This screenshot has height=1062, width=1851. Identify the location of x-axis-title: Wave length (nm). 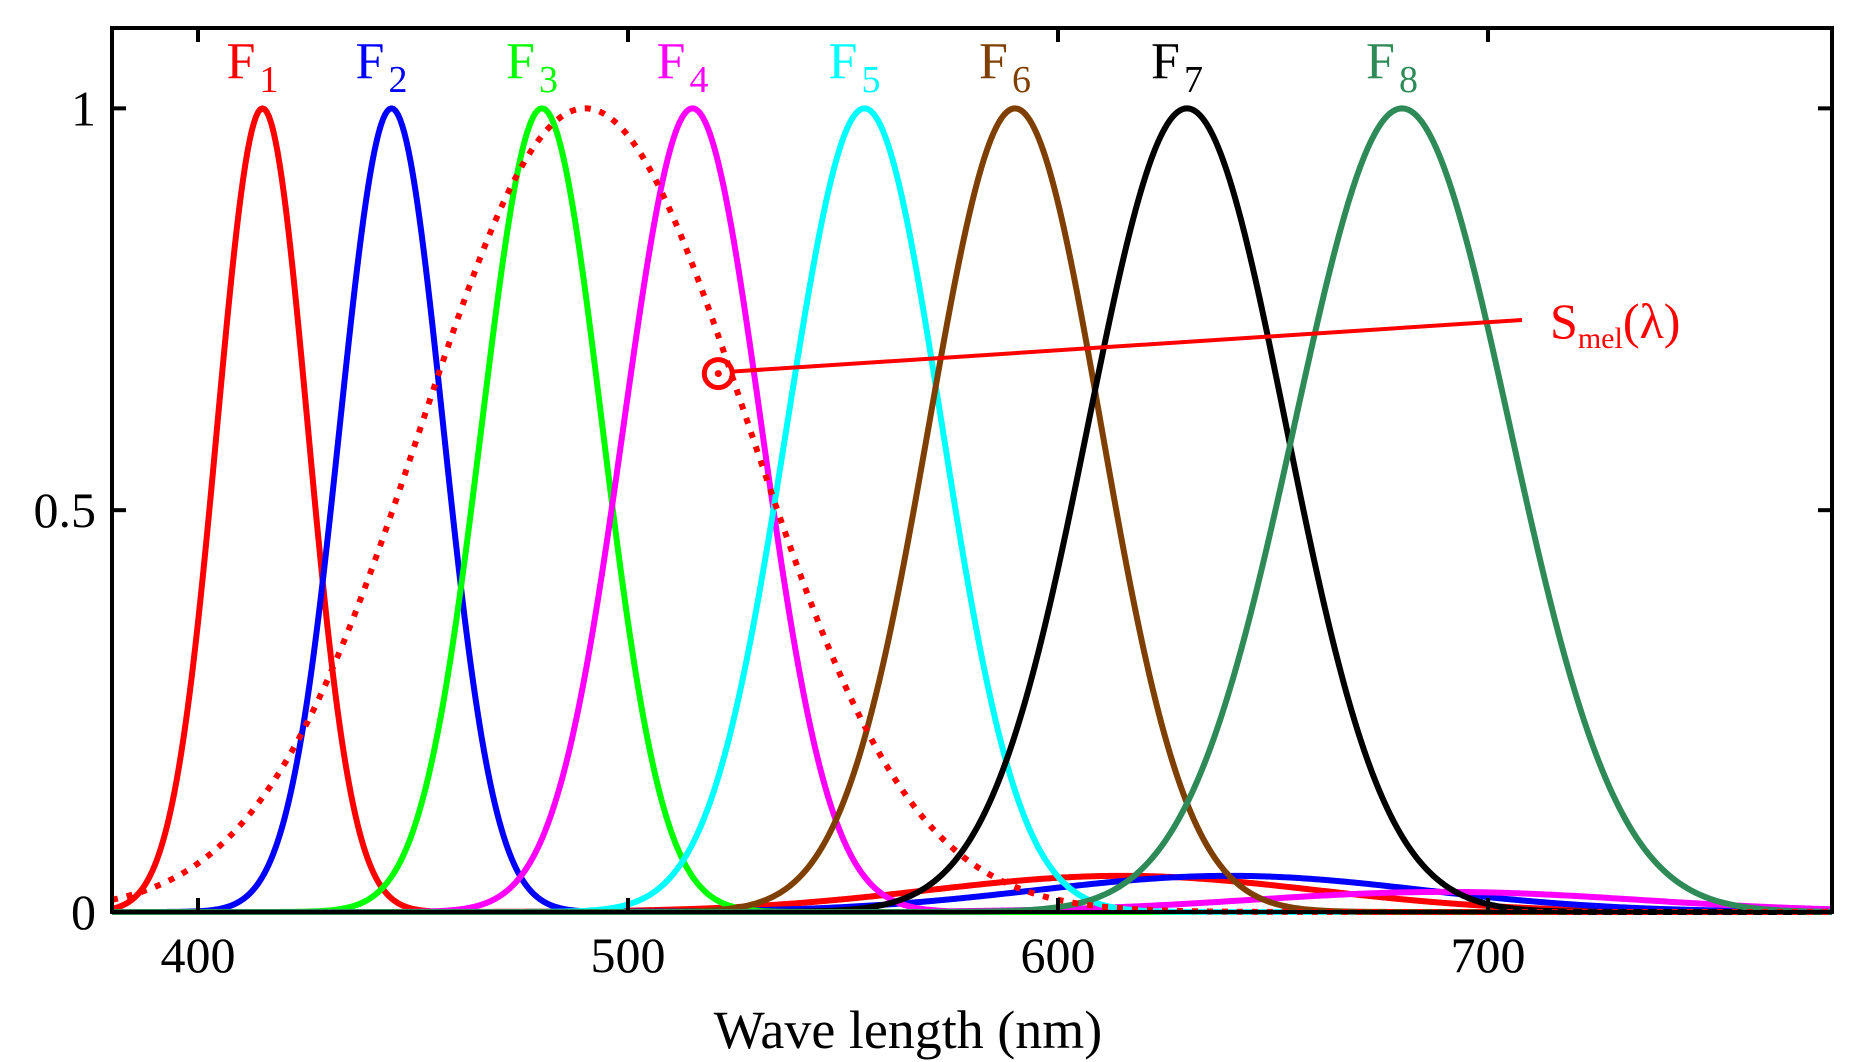
(908, 1030).